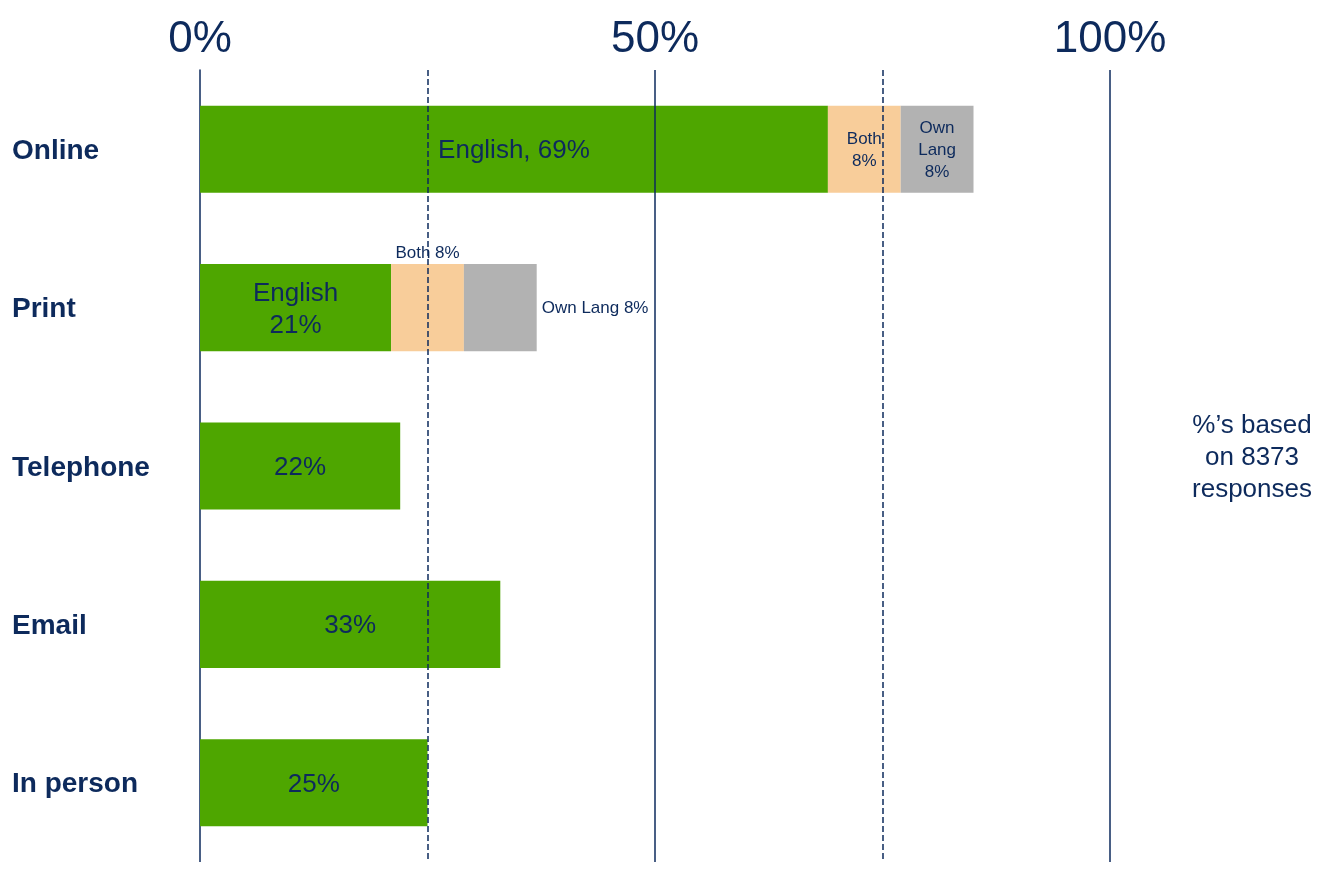 This screenshot has width=1323, height=870. I want to click on x-tick-label: 0%, so click(200, 36).